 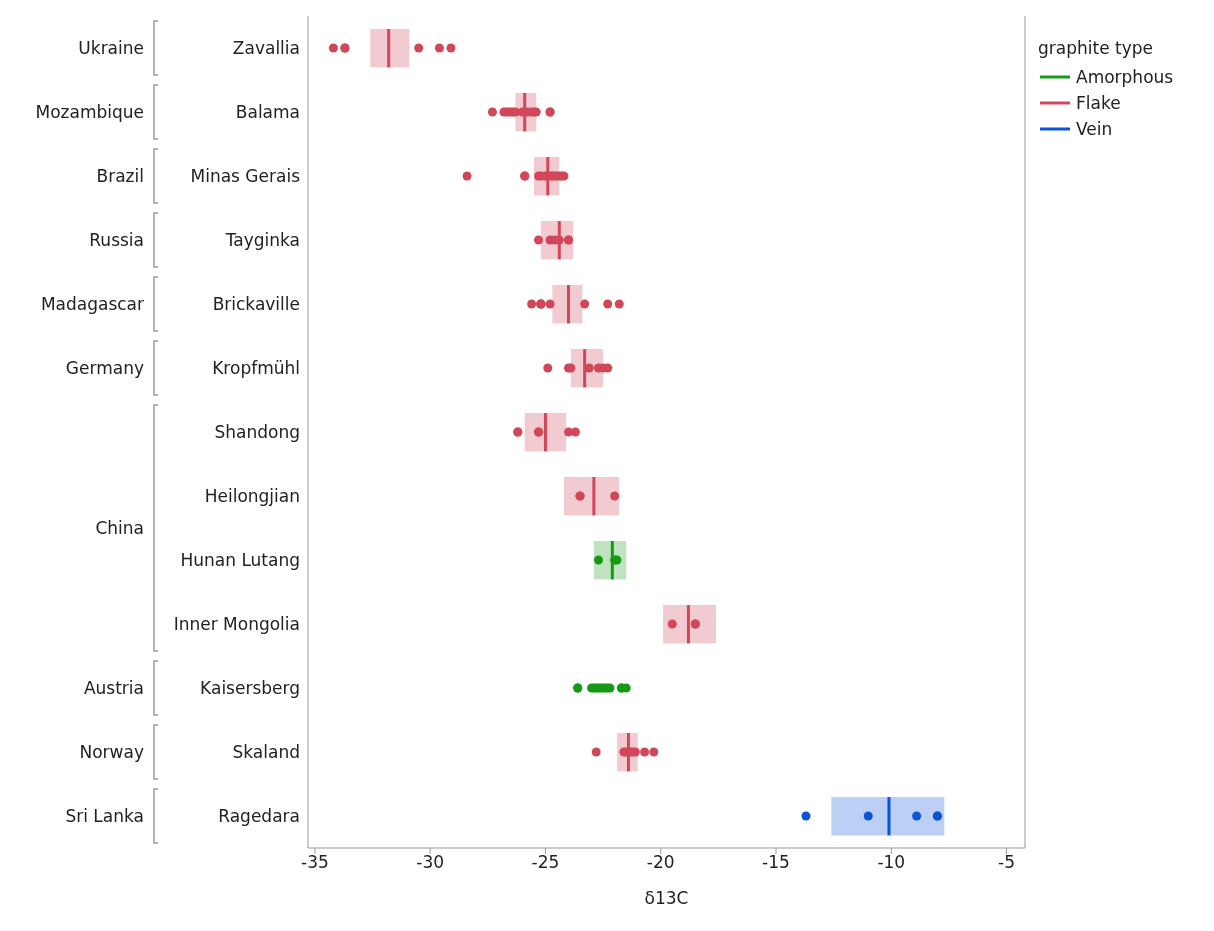 What do you see at coordinates (111, 48) in the screenshot?
I see `text: Ukraine` at bounding box center [111, 48].